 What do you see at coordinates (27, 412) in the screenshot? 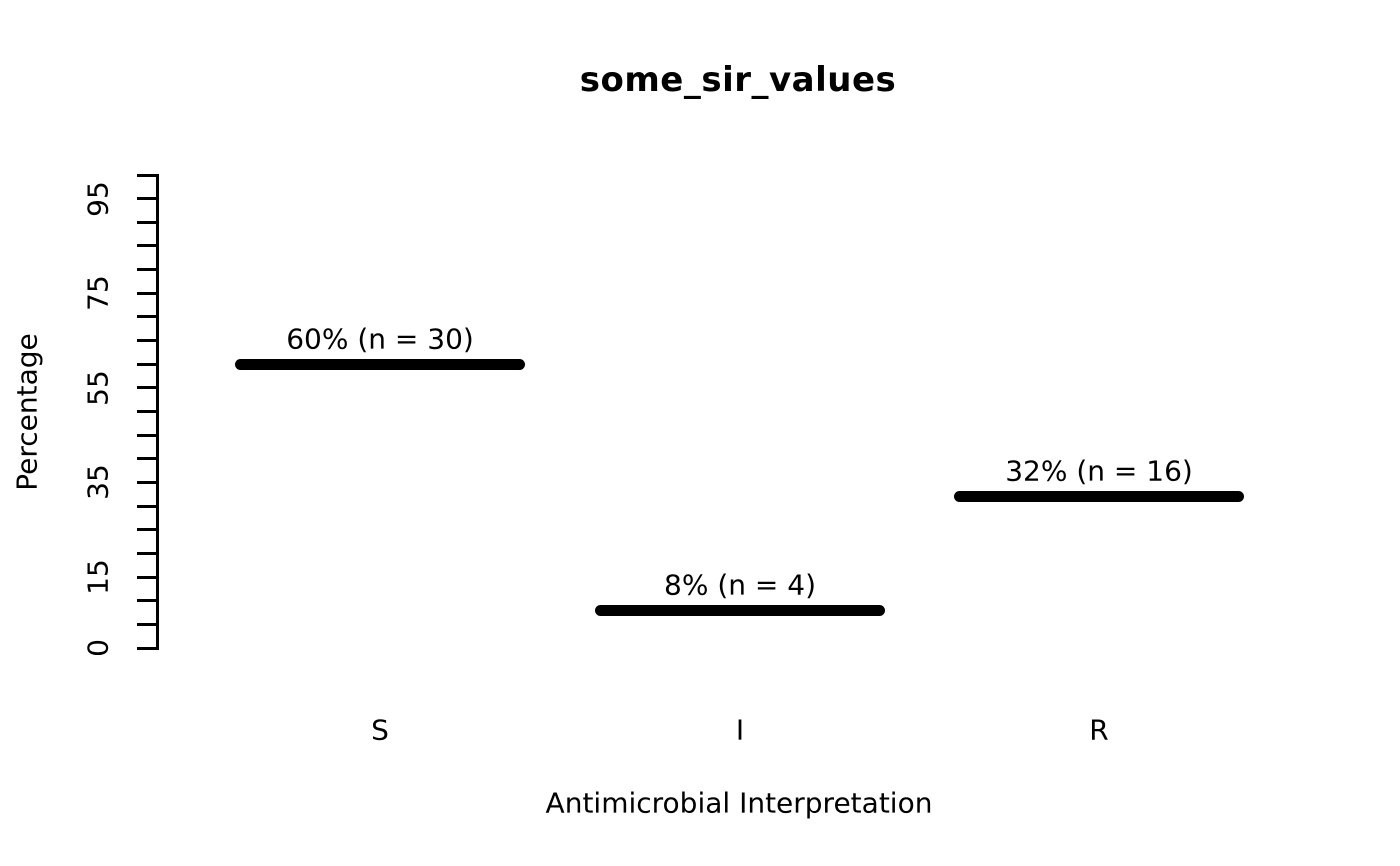
I see `y-axis-title: Percentage` at bounding box center [27, 412].